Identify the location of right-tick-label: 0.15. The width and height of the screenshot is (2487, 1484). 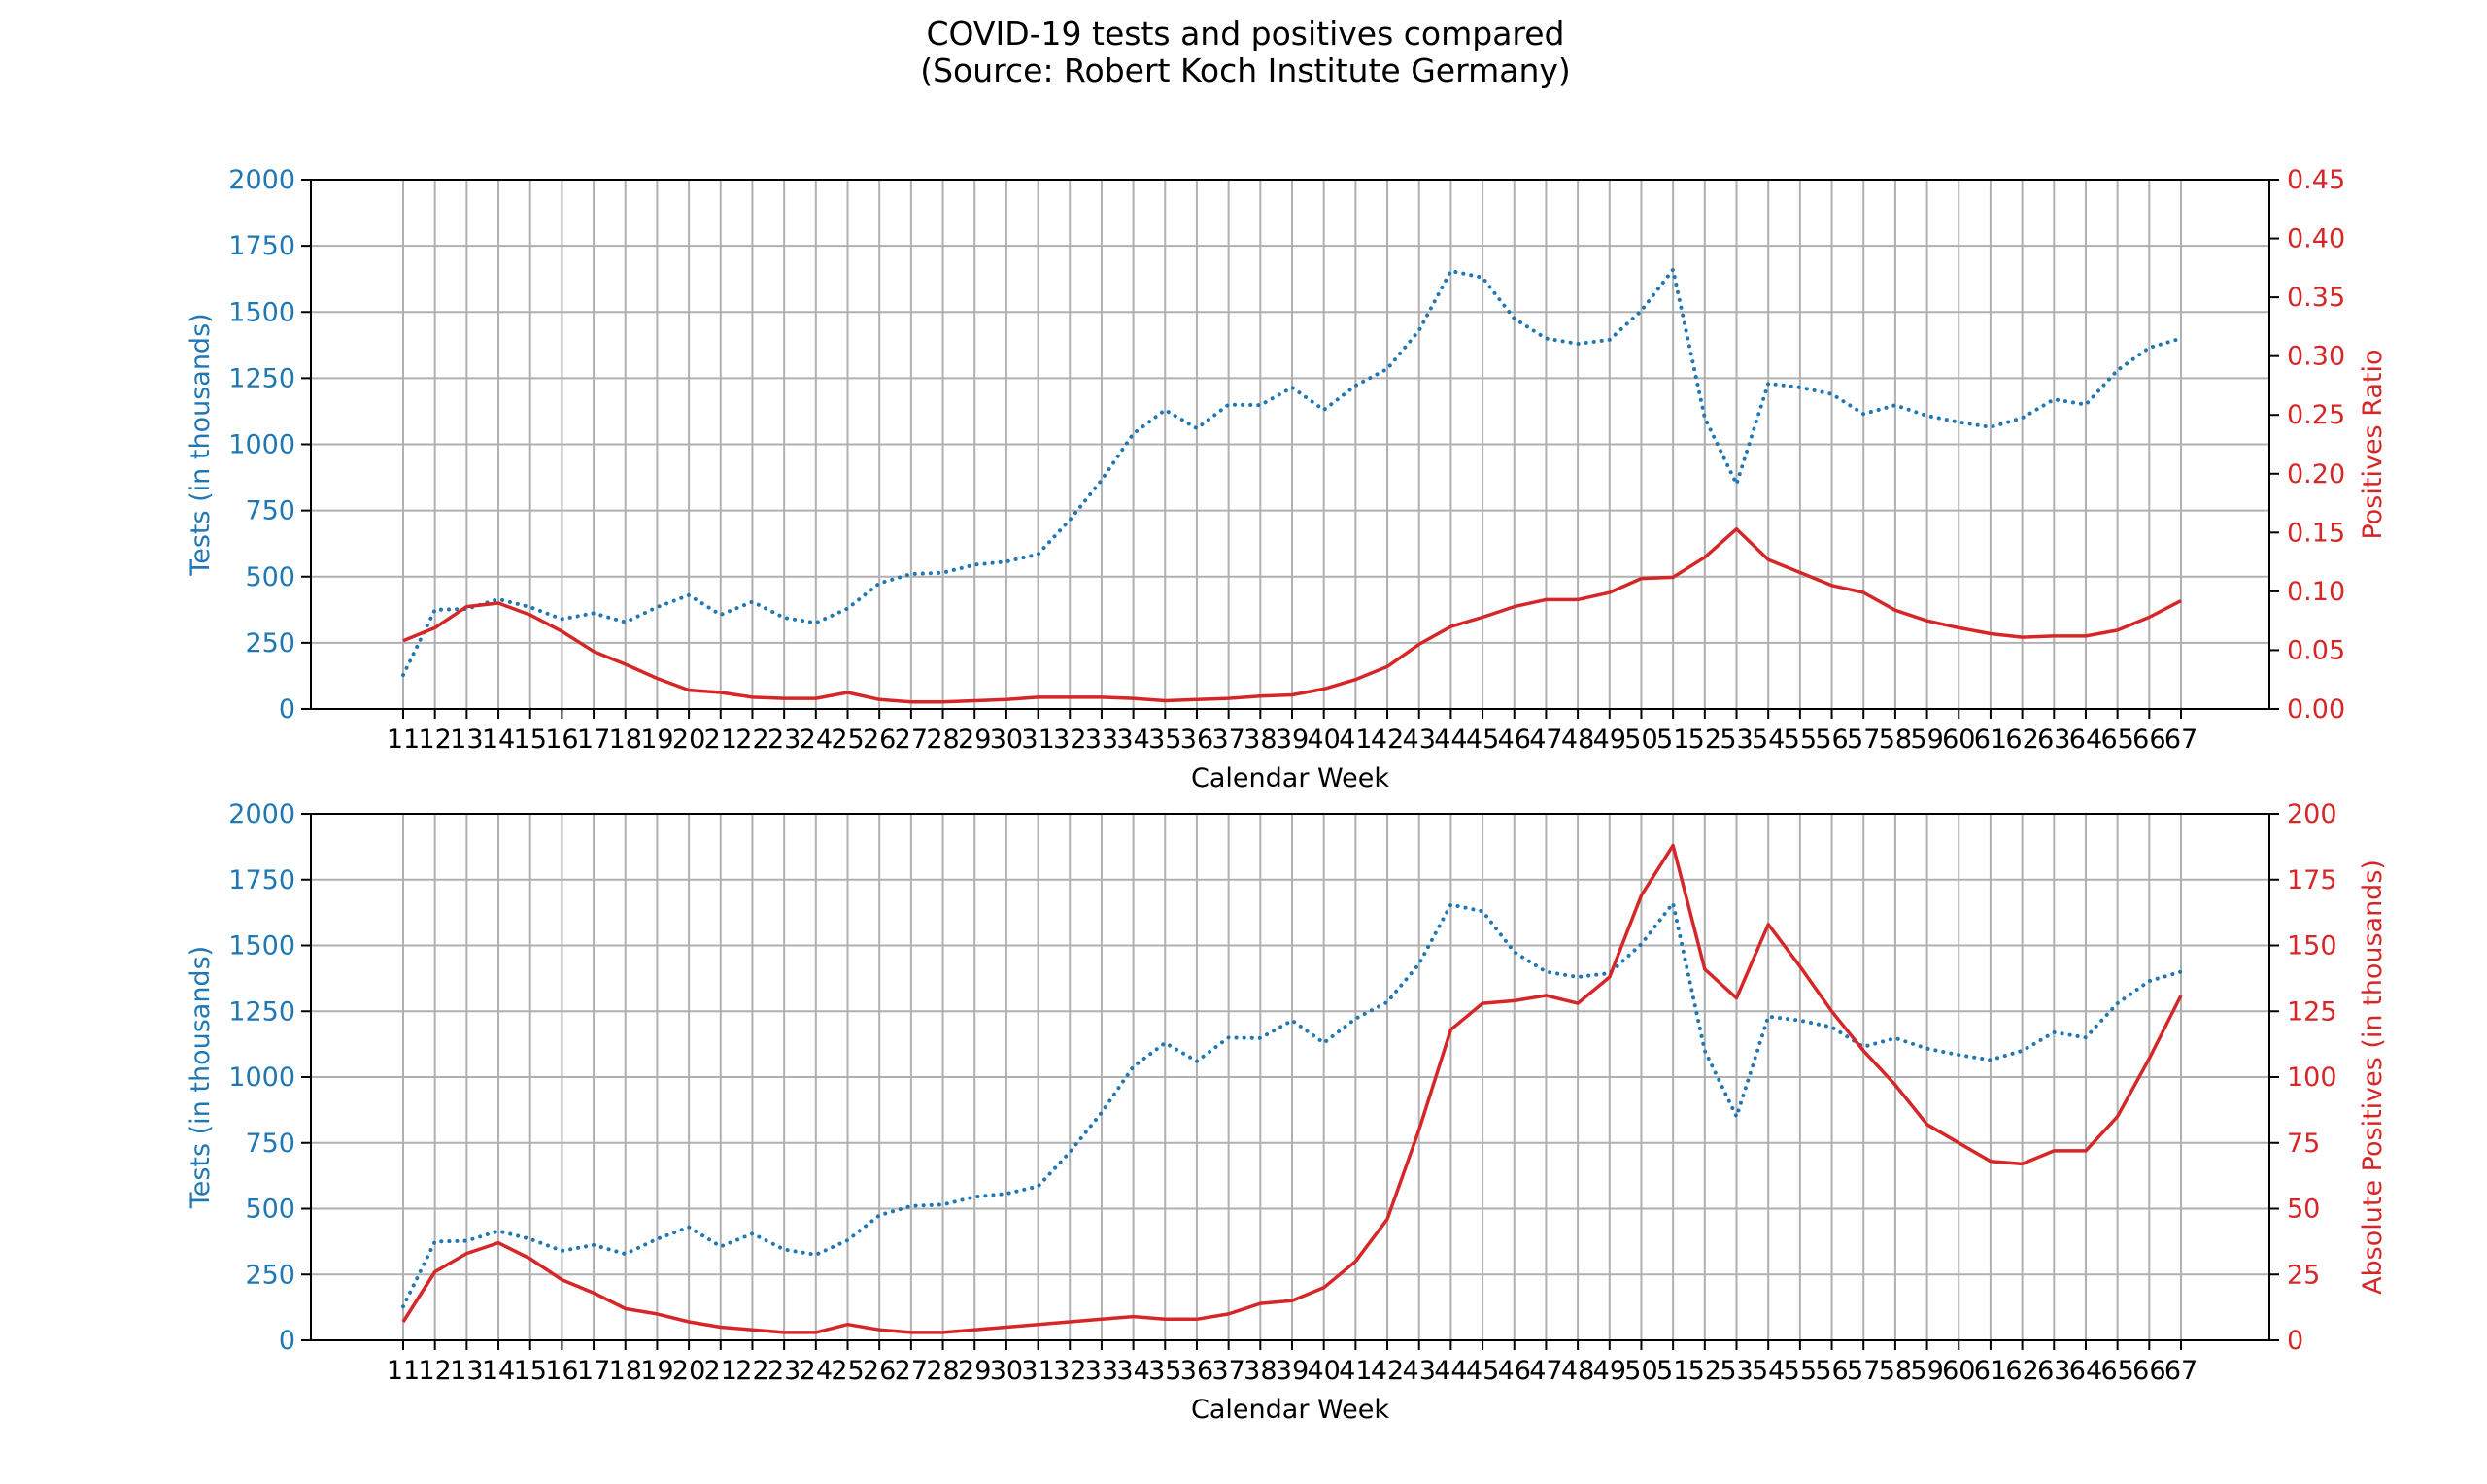
(2316, 533).